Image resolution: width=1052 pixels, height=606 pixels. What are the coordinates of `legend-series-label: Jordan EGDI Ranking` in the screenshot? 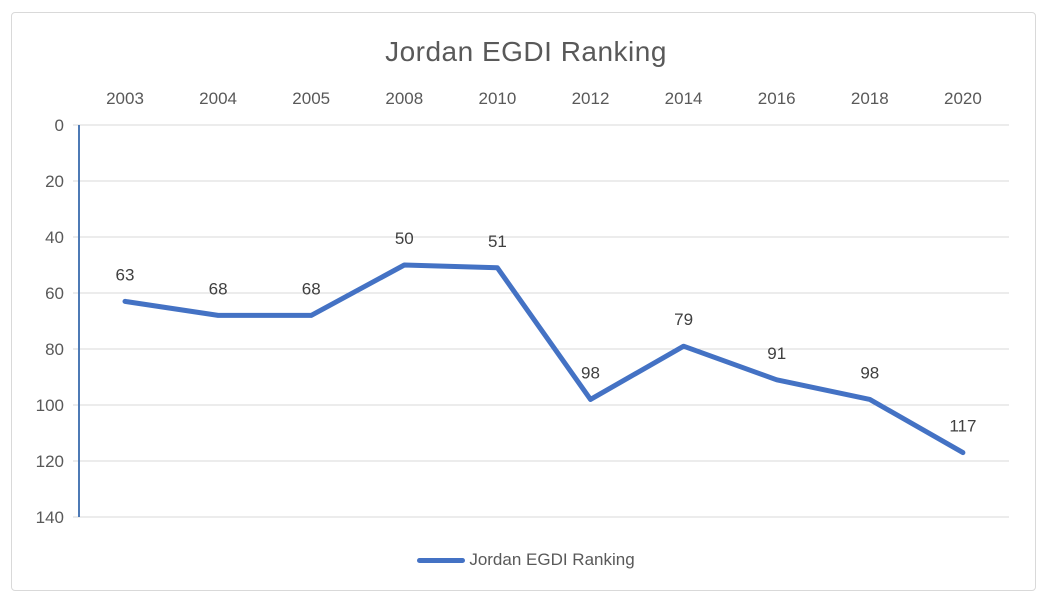 It's located at (552, 559).